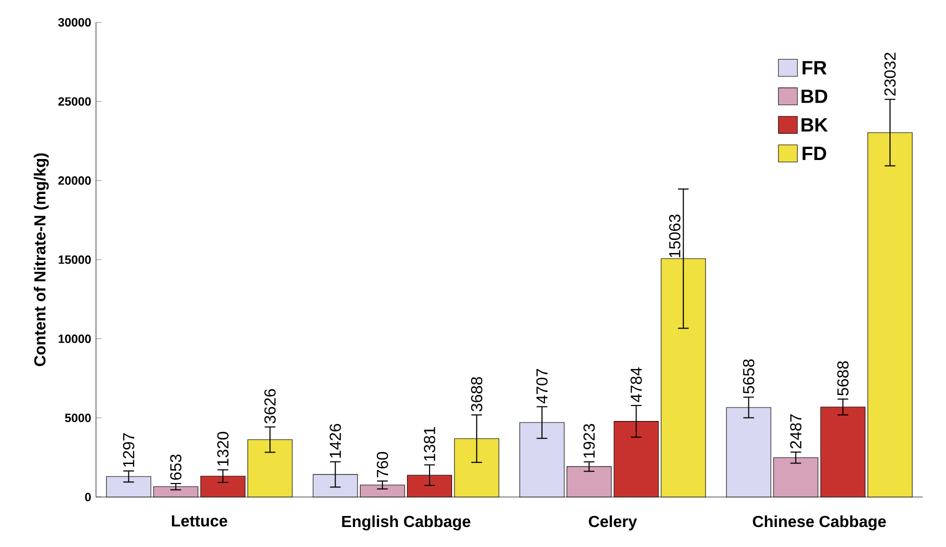 The width and height of the screenshot is (946, 547). I want to click on data-label: 15063, so click(674, 236).